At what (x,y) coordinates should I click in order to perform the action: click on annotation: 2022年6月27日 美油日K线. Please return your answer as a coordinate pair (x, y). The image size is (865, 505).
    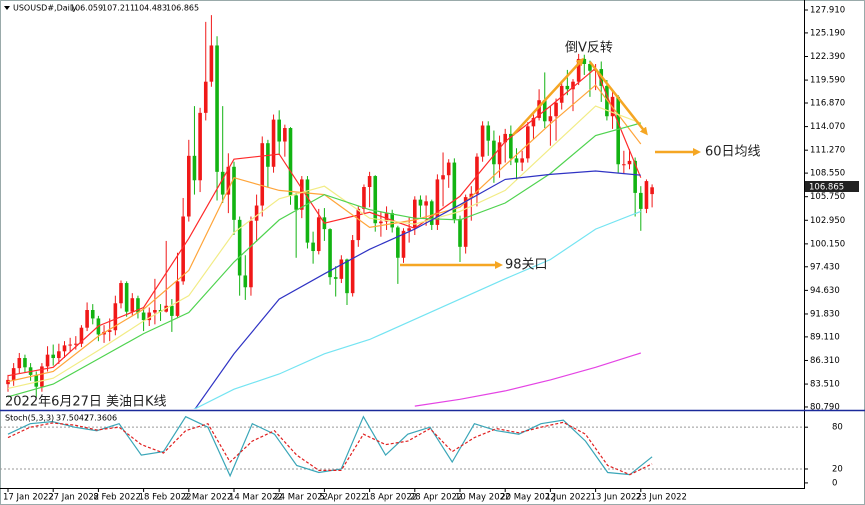
    Looking at the image, I should click on (86, 402).